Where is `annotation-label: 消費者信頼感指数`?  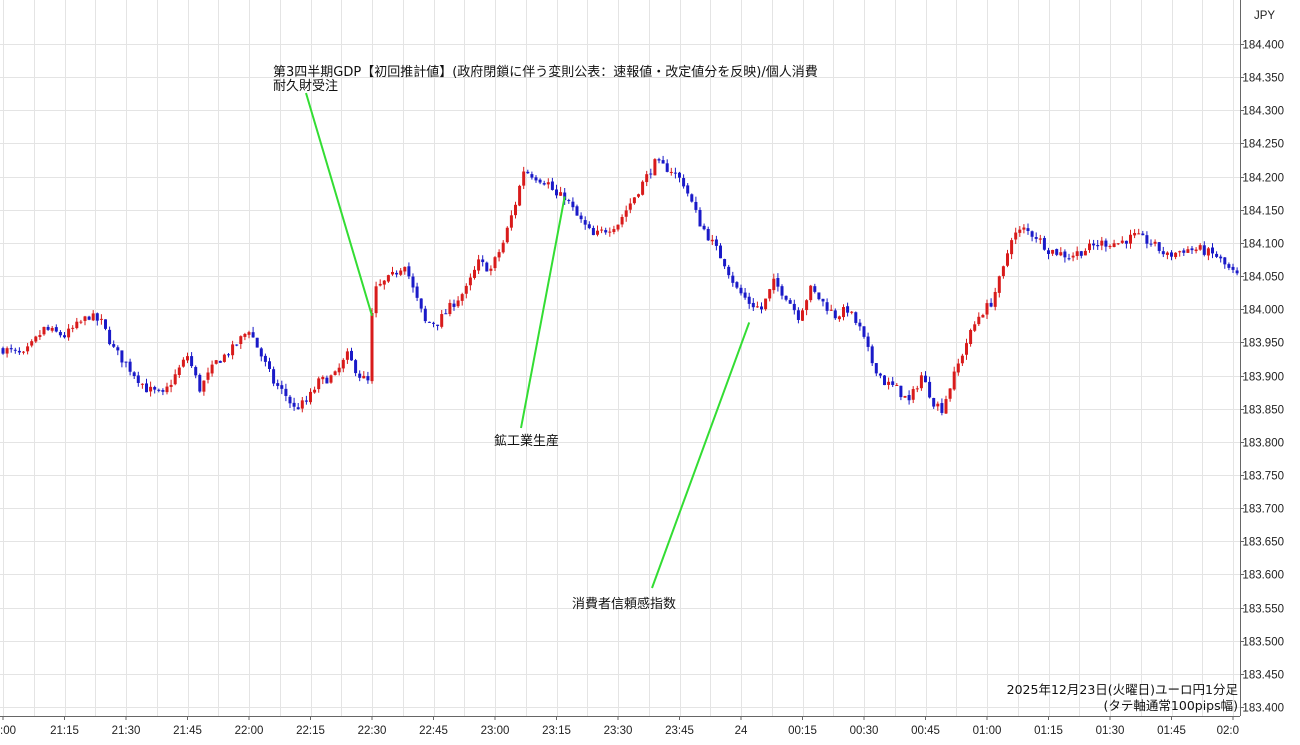 annotation-label: 消費者信頼感指数 is located at coordinates (624, 604).